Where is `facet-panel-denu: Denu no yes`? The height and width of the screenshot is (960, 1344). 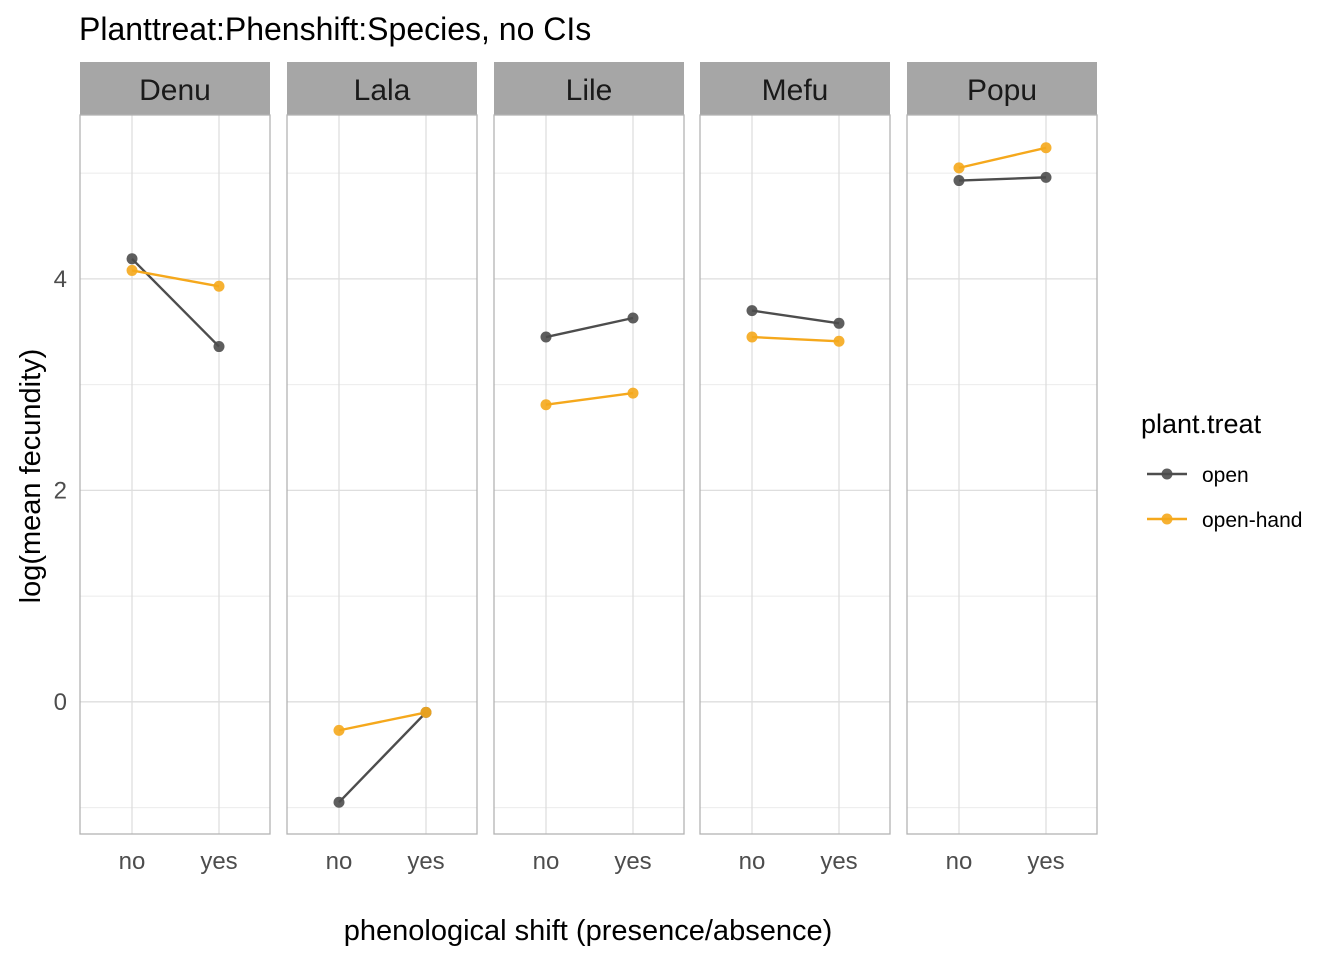 facet-panel-denu: Denu no yes is located at coordinates (175, 468).